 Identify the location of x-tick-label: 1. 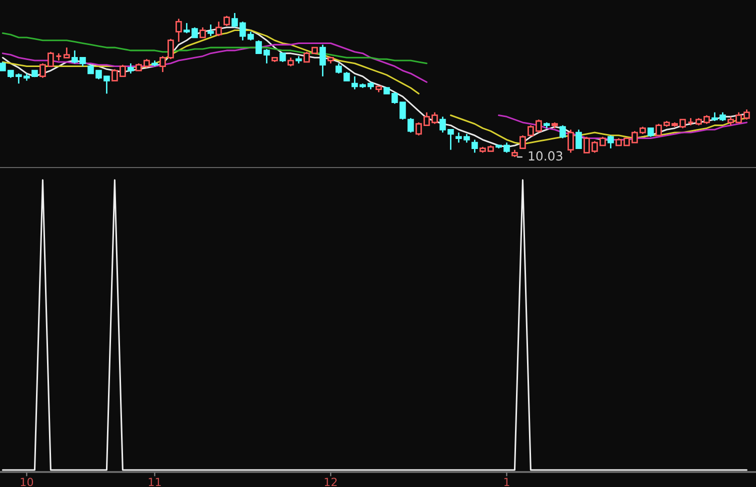
(507, 482).